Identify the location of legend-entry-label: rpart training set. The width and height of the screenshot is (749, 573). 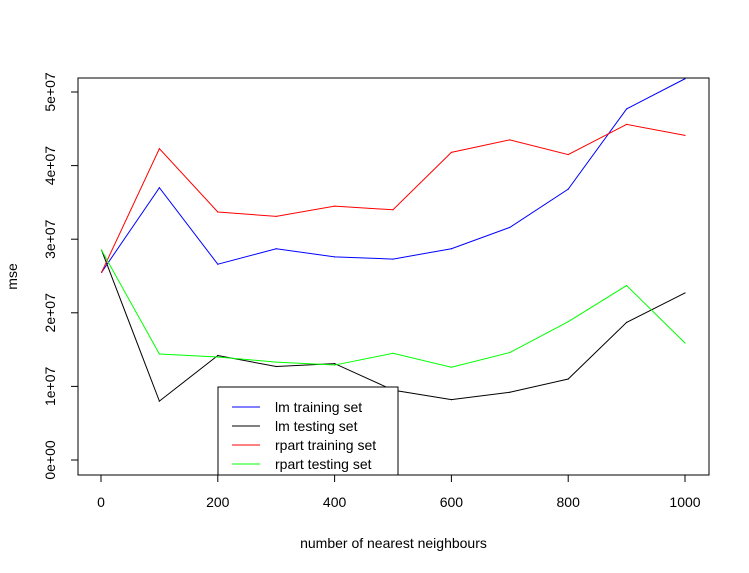
(325, 445).